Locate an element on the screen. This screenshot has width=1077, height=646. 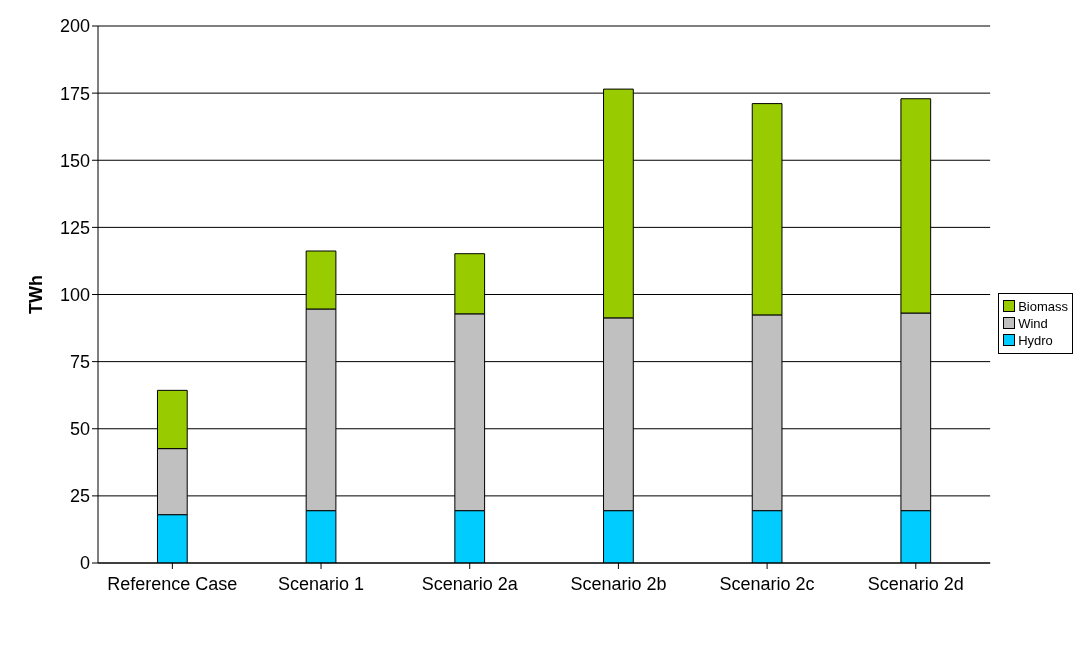
y-tick-label: 200 is located at coordinates (74, 26).